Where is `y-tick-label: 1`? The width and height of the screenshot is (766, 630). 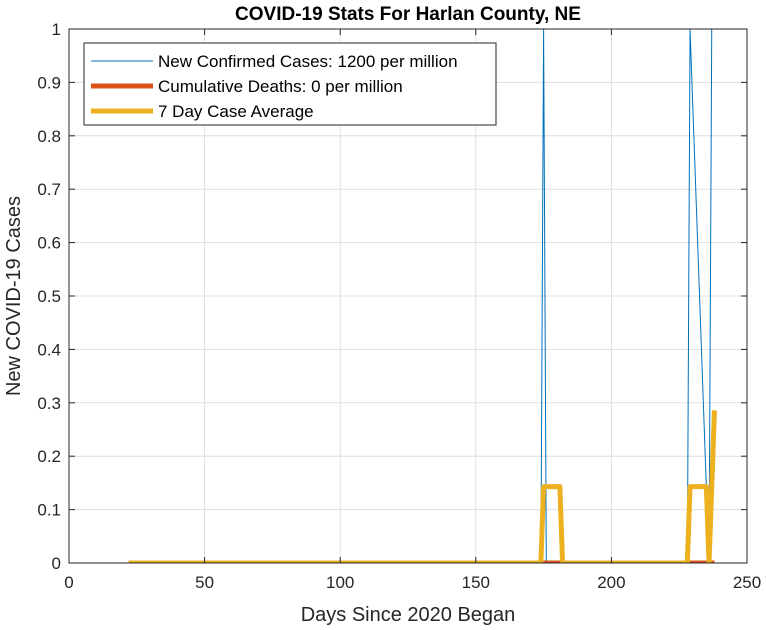 y-tick-label: 1 is located at coordinates (56, 29).